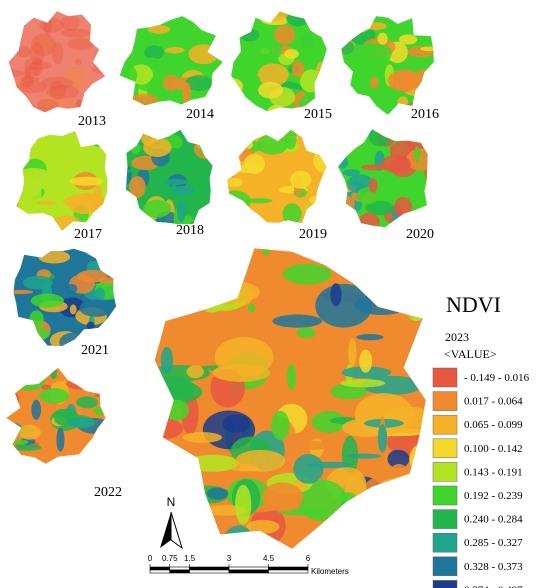 The height and width of the screenshot is (588, 550). What do you see at coordinates (493, 496) in the screenshot?
I see `legend-label: 0.192 - 0.239` at bounding box center [493, 496].